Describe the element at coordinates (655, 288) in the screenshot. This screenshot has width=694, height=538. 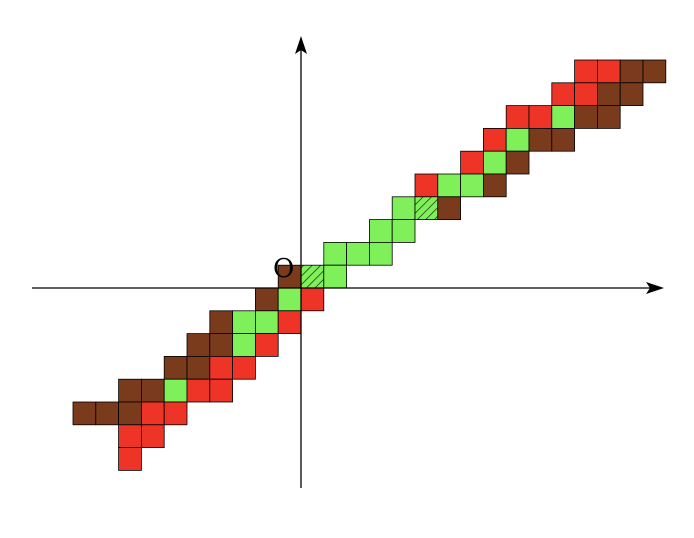
I see `x-axis-arrowhead` at that location.